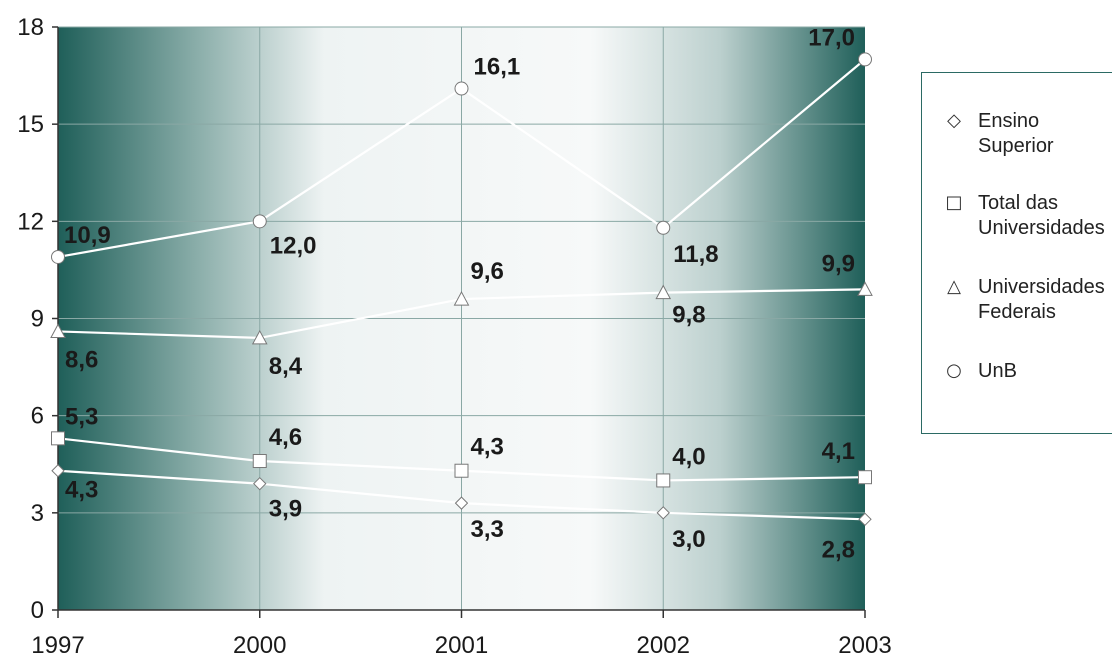 Image resolution: width=1112 pixels, height=663 pixels. What do you see at coordinates (688, 539) in the screenshot?
I see `data-label: 3,0` at bounding box center [688, 539].